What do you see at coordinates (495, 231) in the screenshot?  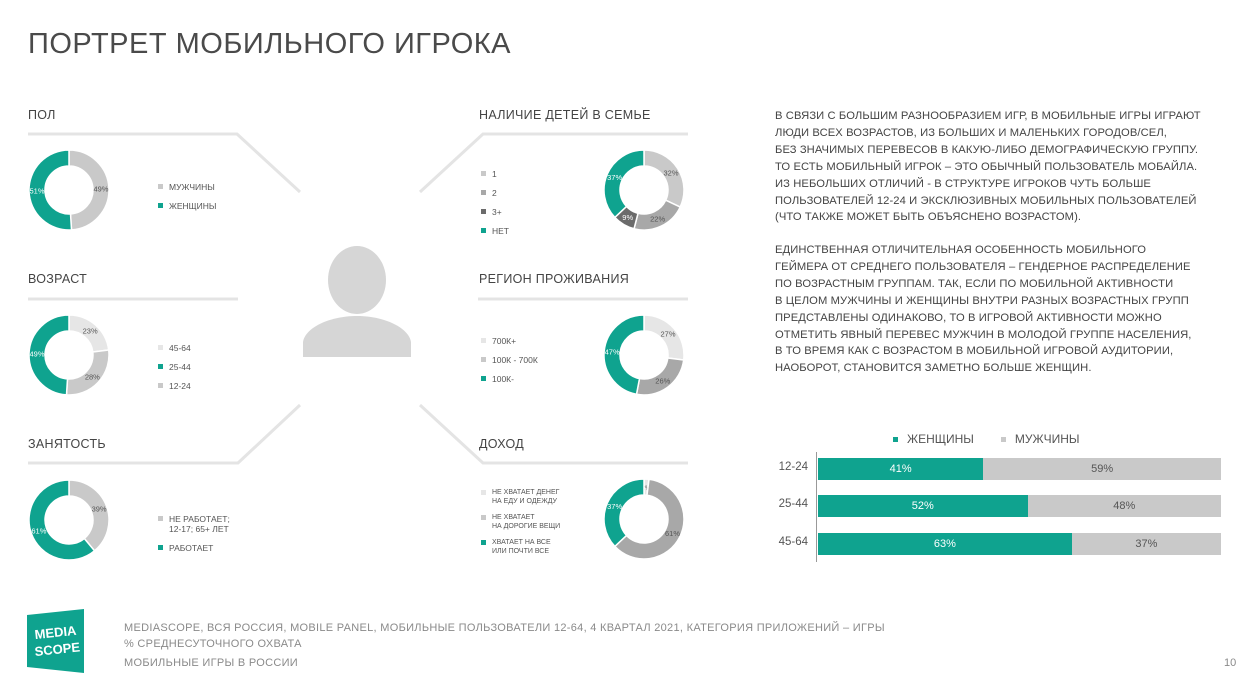 I see `legend-item: НЕТ` at bounding box center [495, 231].